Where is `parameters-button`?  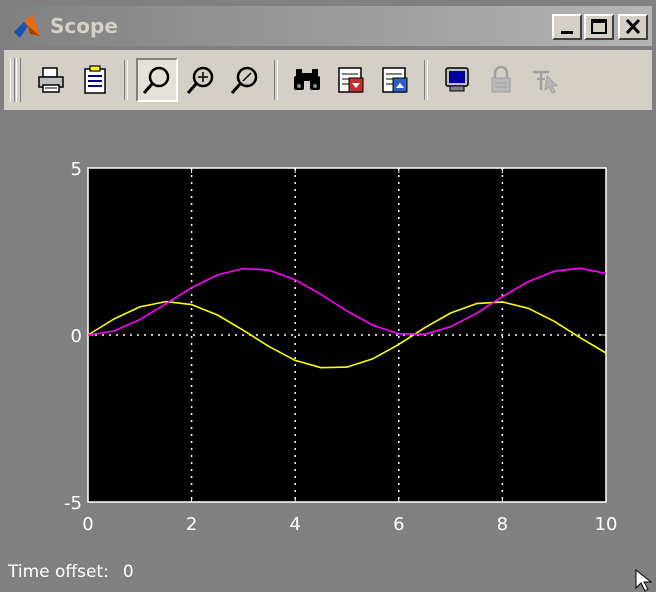
parameters-button is located at coordinates (95, 80).